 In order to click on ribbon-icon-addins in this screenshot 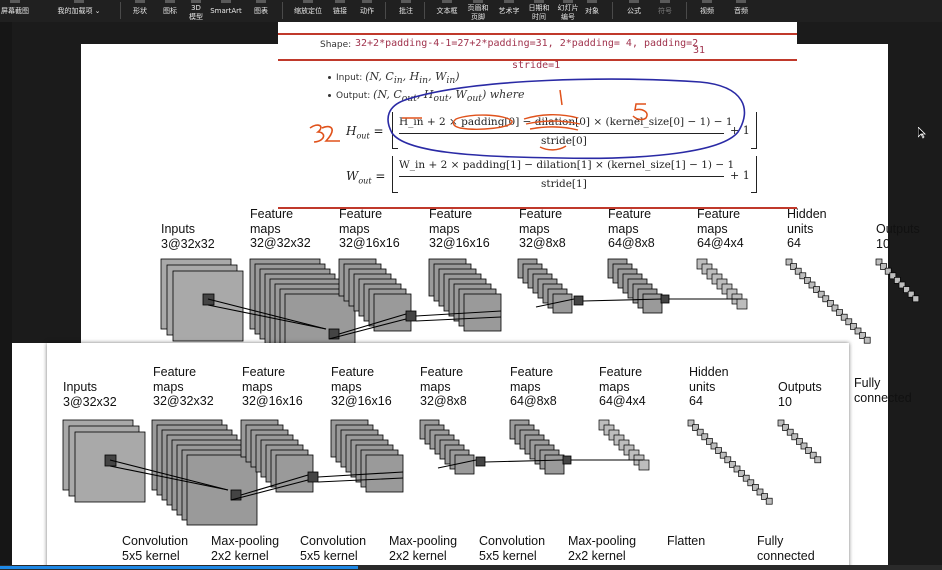, I will do `click(79, 1)`.